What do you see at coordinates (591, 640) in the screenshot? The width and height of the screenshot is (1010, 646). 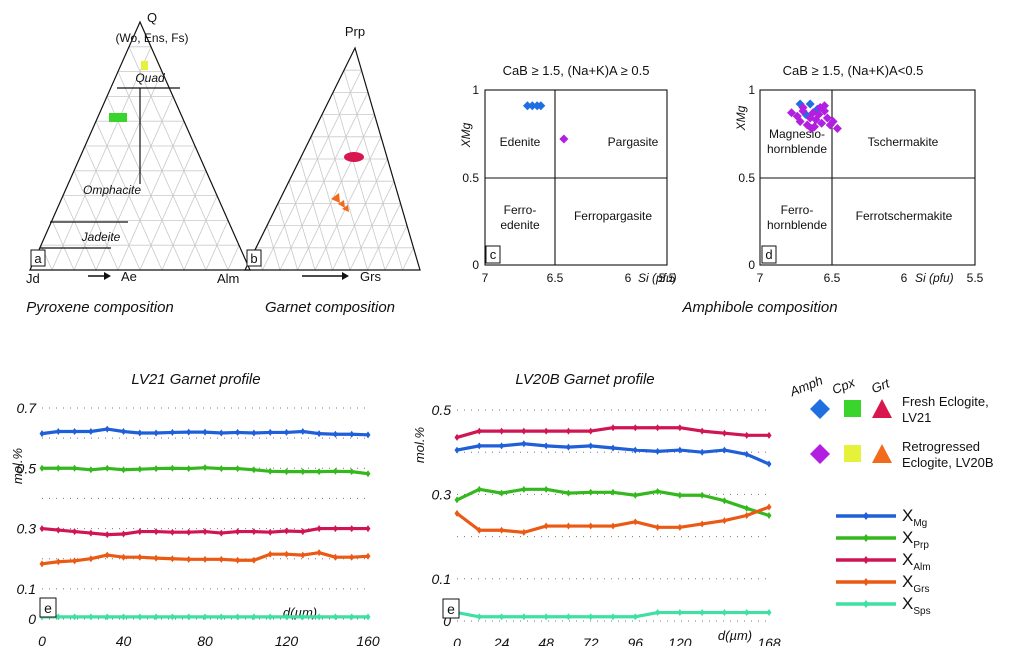 I see `profile-xtick-label: 72` at bounding box center [591, 640].